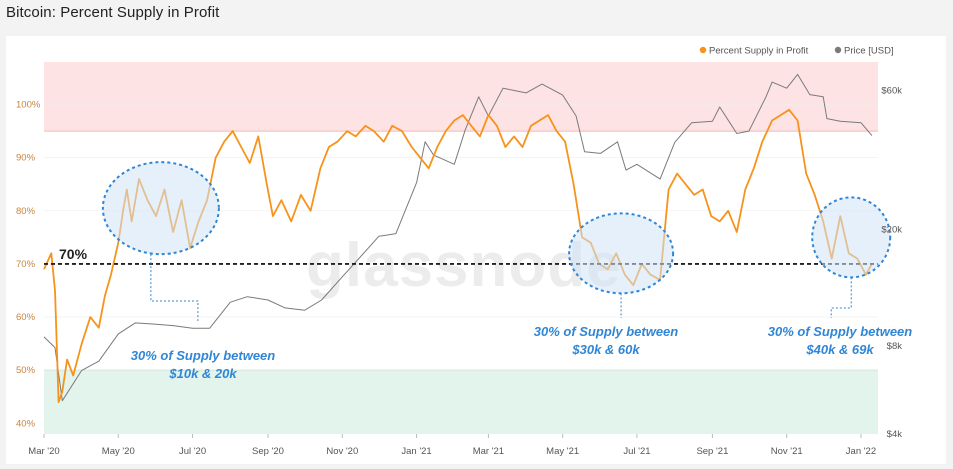 This screenshot has height=469, width=953. I want to click on x-tick-label: Nov '20, so click(342, 451).